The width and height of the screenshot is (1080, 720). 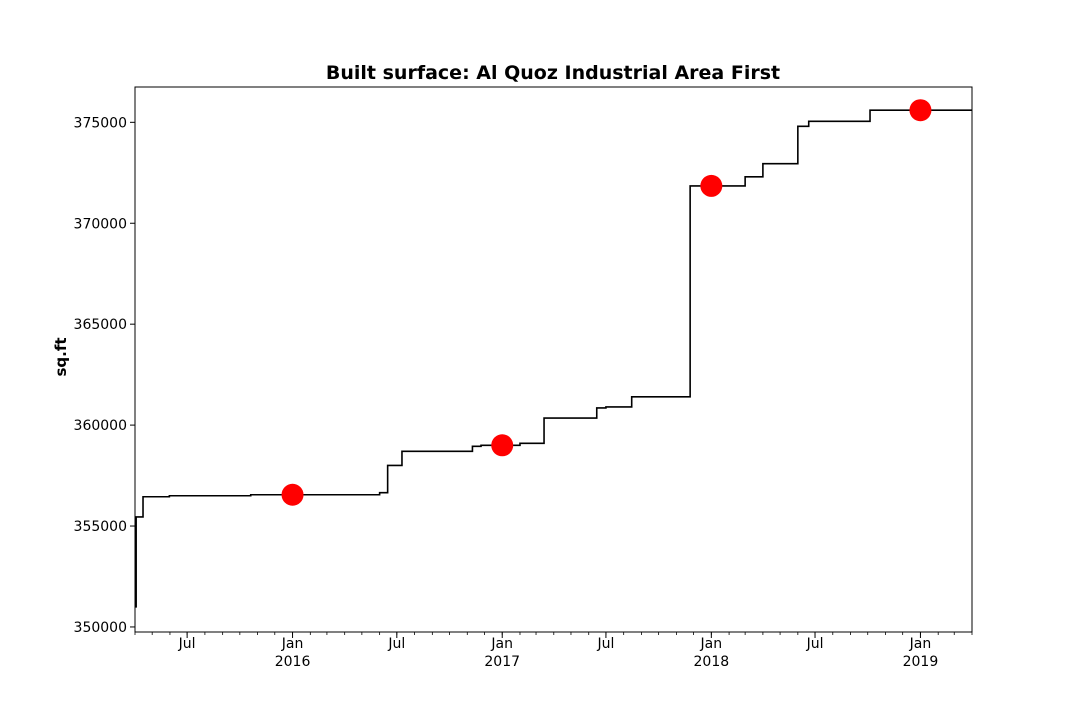 I want to click on x-tick-year-label: 2019, so click(x=921, y=662).